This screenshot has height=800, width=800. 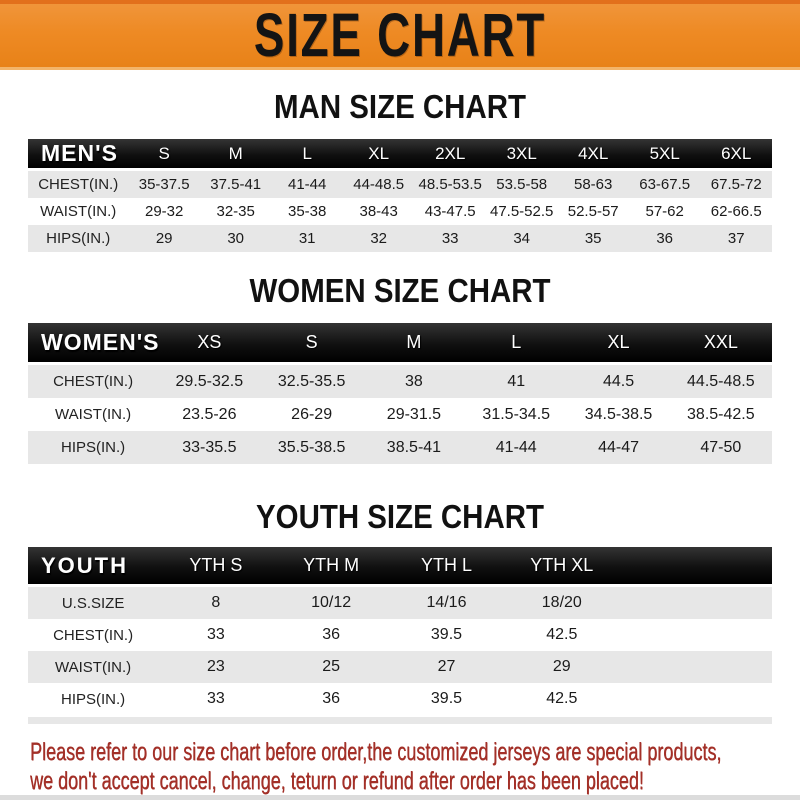 I want to click on table-row: HIPS(IN.) 29 30 31 32 33 34 35 36 37, so click(x=400, y=238).